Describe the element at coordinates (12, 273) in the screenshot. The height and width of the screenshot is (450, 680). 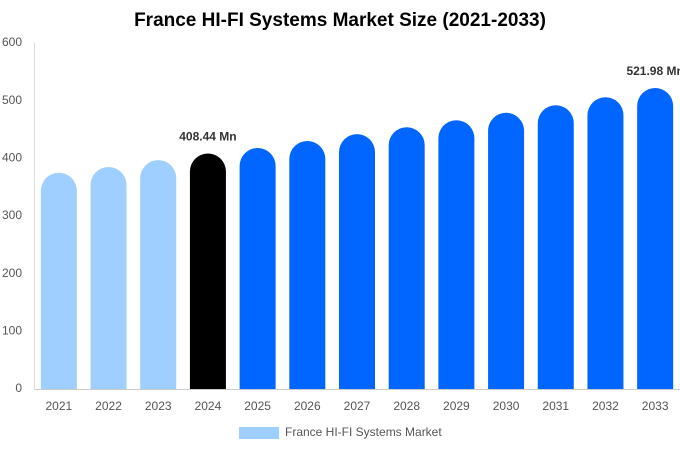
I see `y-tick-label: 200` at that location.